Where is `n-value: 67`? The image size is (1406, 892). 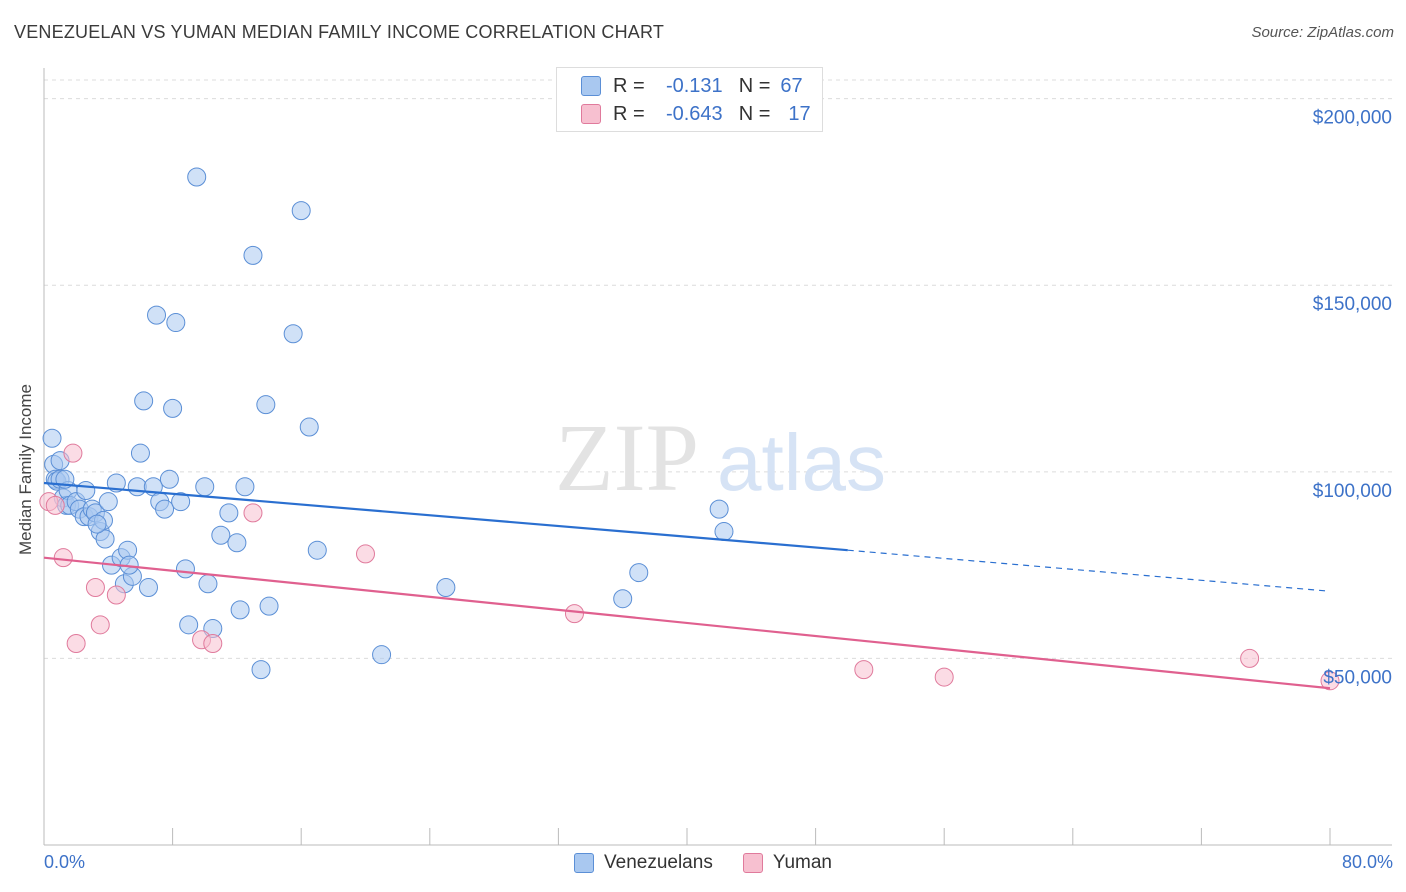 n-value: 67 is located at coordinates (791, 85).